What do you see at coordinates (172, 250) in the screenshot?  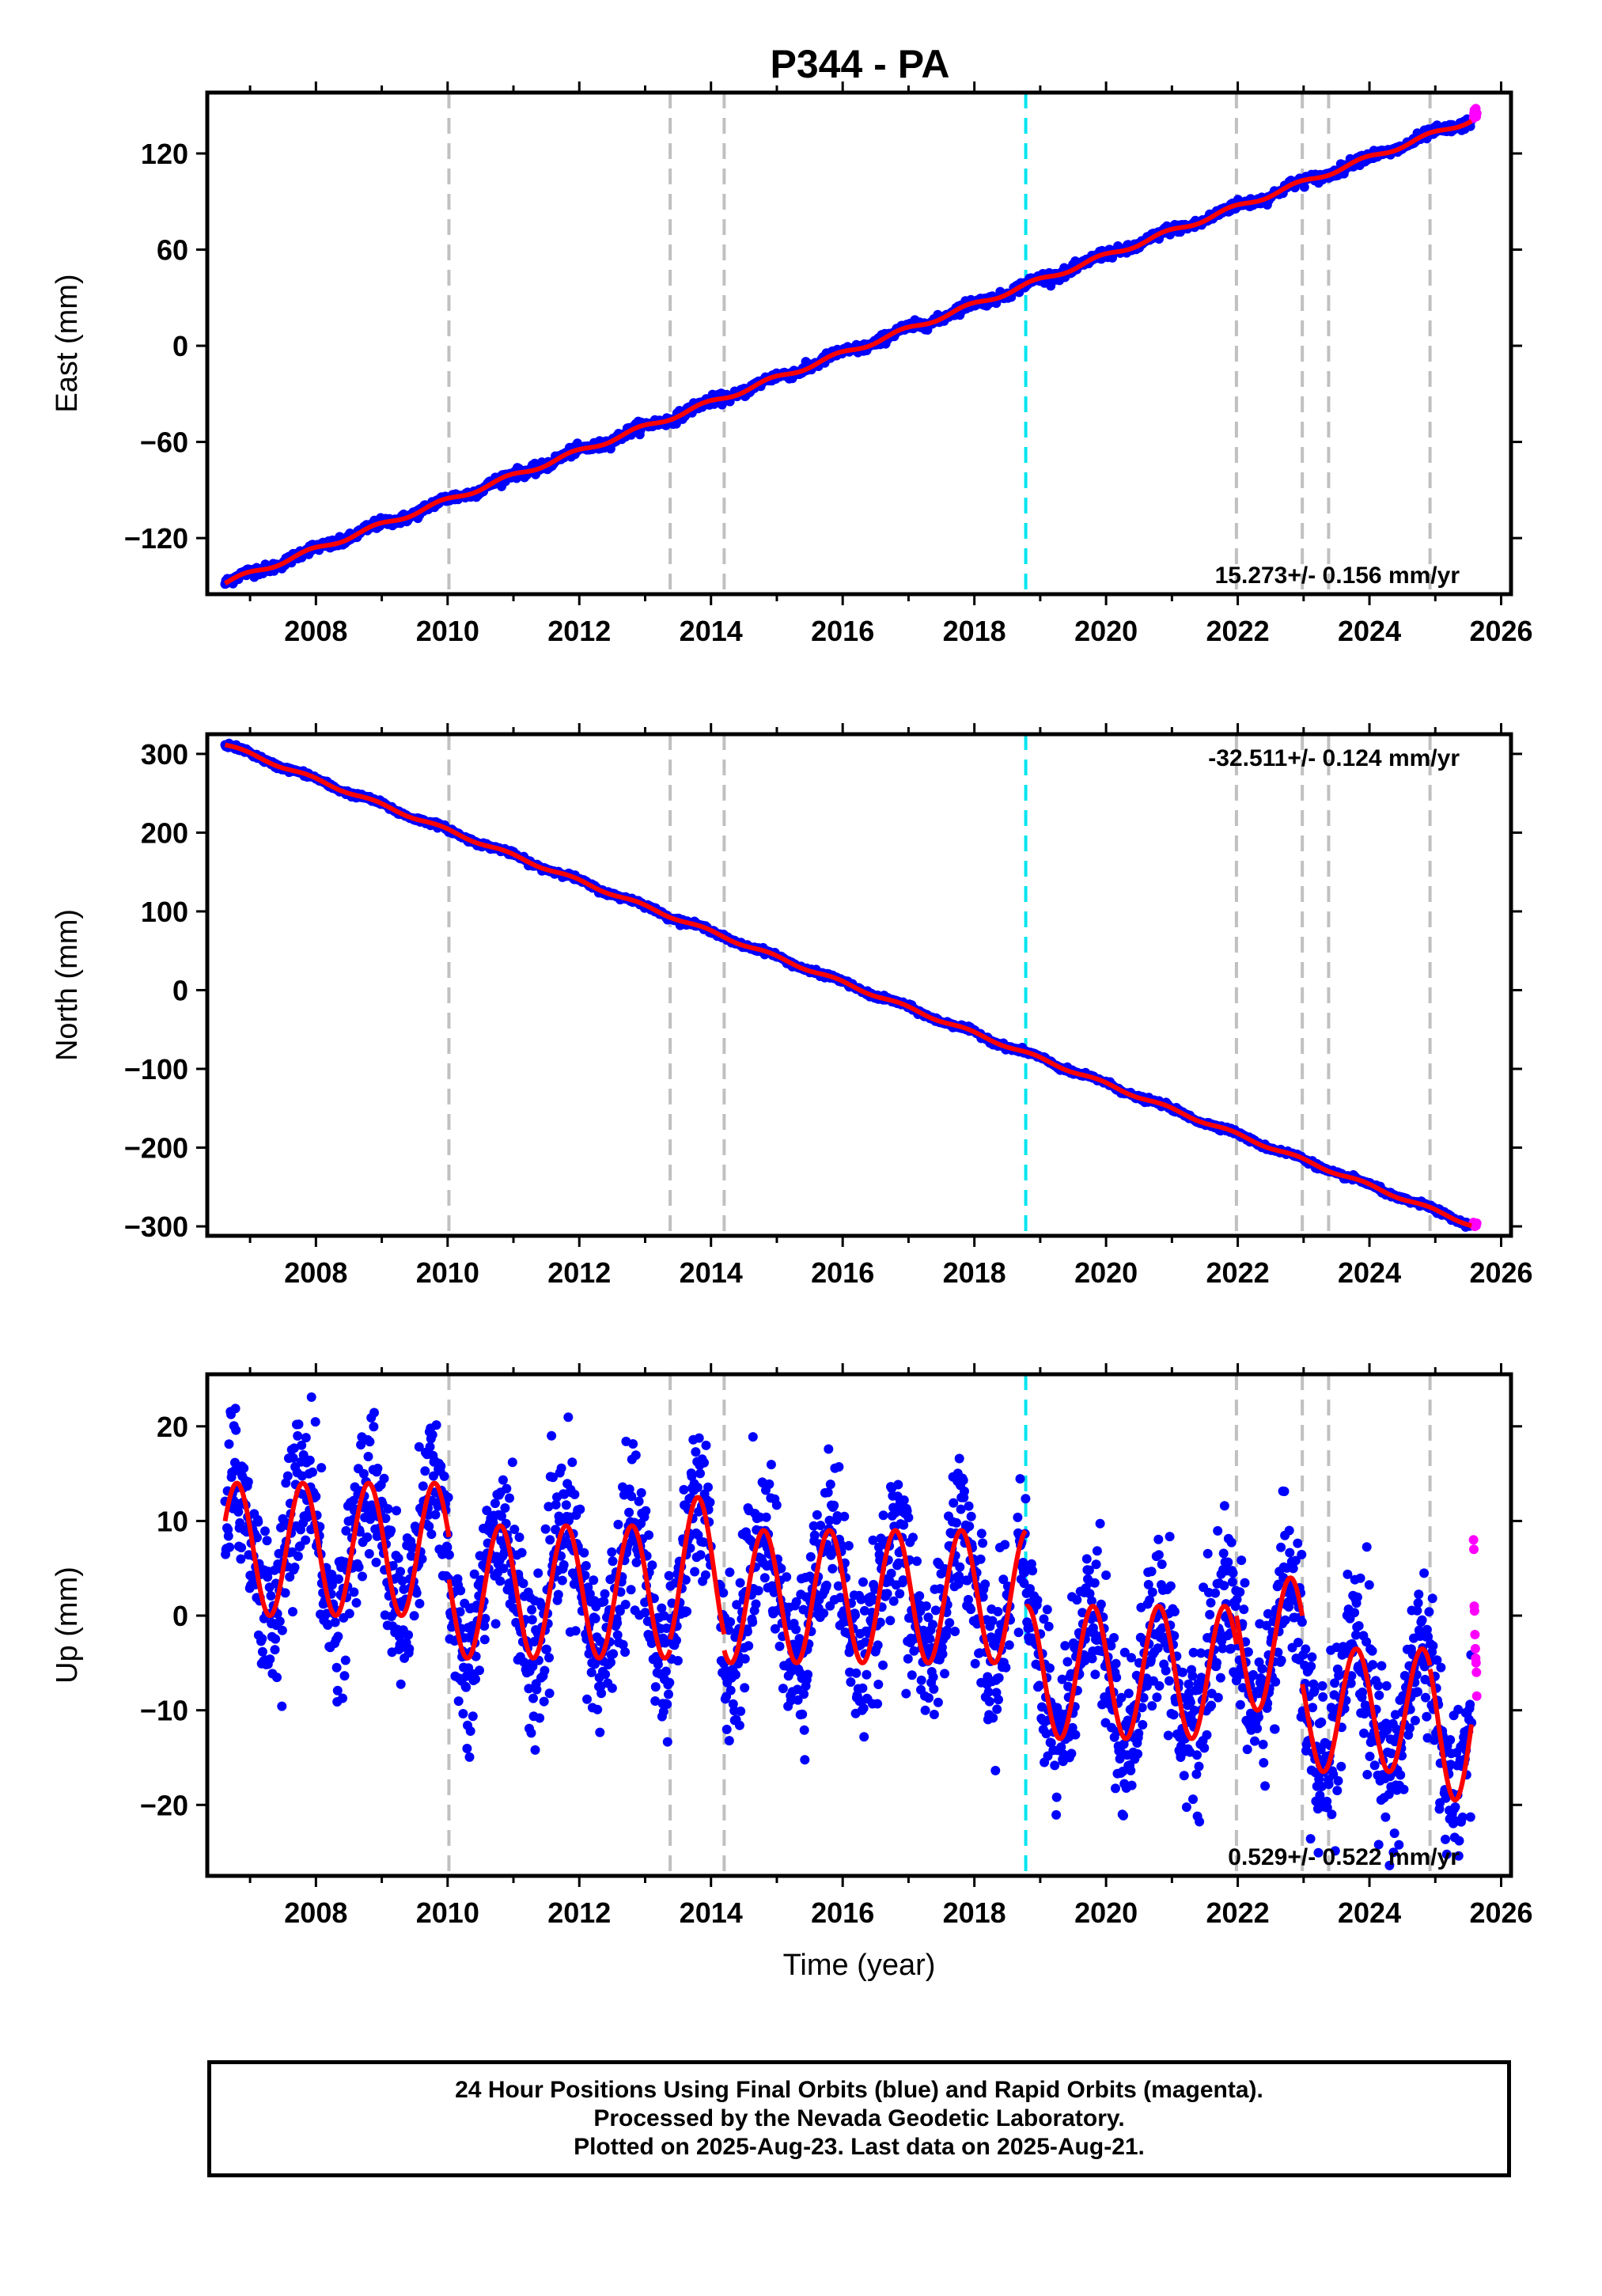 I see `east-y-tick-label: 60` at bounding box center [172, 250].